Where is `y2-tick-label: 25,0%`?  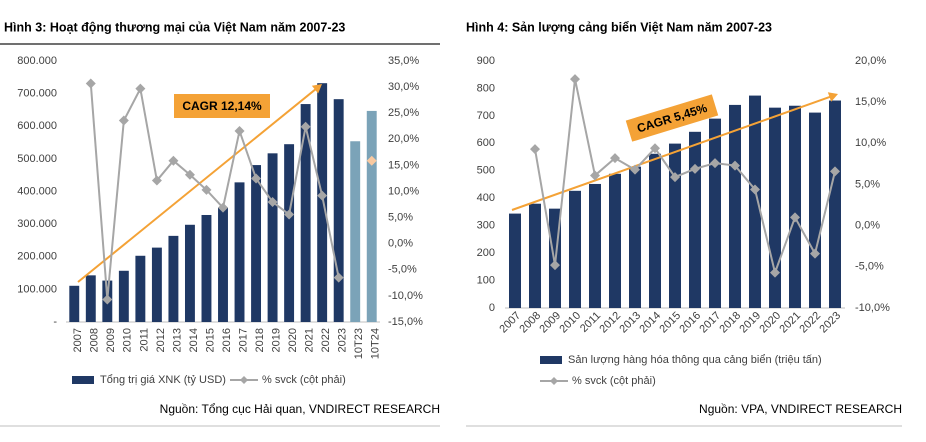 y2-tick-label: 25,0% is located at coordinates (403, 113).